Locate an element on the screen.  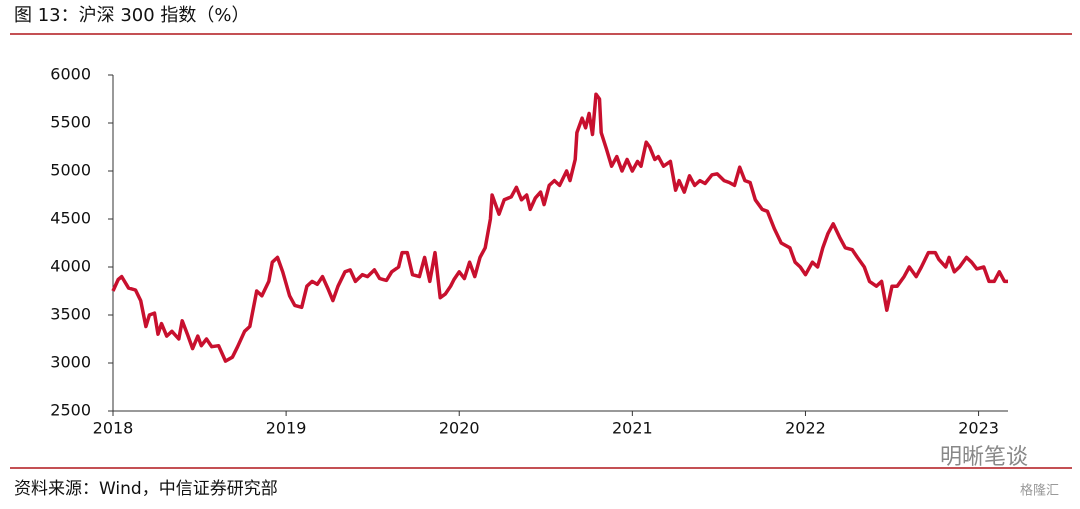
watermark: 明晰笔谈 is located at coordinates (984, 457).